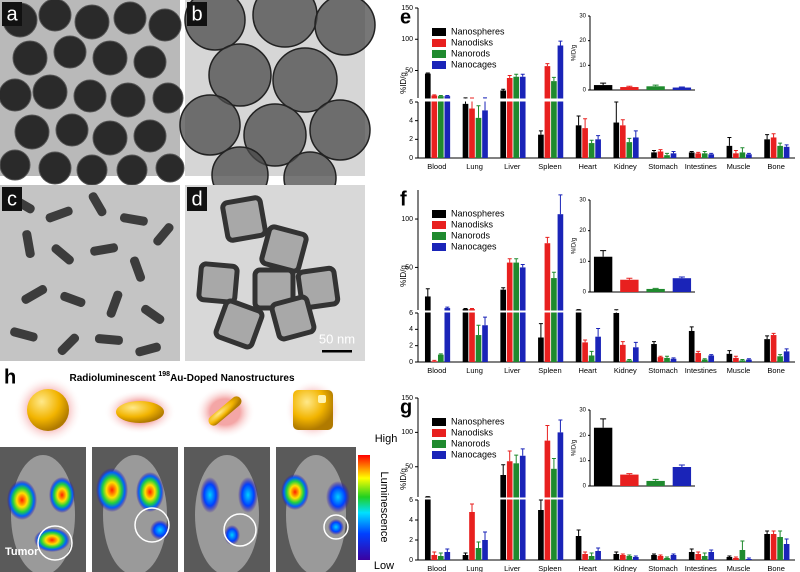  What do you see at coordinates (275, 273) in the screenshot?
I see `micrograph-d` at bounding box center [275, 273].